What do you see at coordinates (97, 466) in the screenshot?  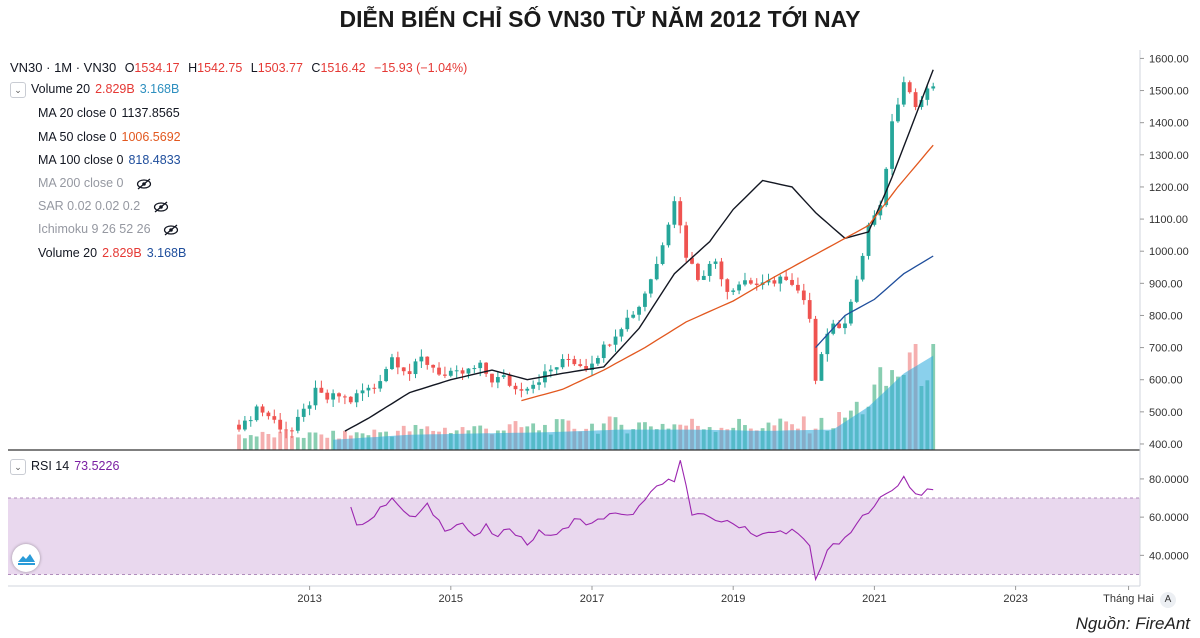 I see `rsi-value: 73.5226` at bounding box center [97, 466].